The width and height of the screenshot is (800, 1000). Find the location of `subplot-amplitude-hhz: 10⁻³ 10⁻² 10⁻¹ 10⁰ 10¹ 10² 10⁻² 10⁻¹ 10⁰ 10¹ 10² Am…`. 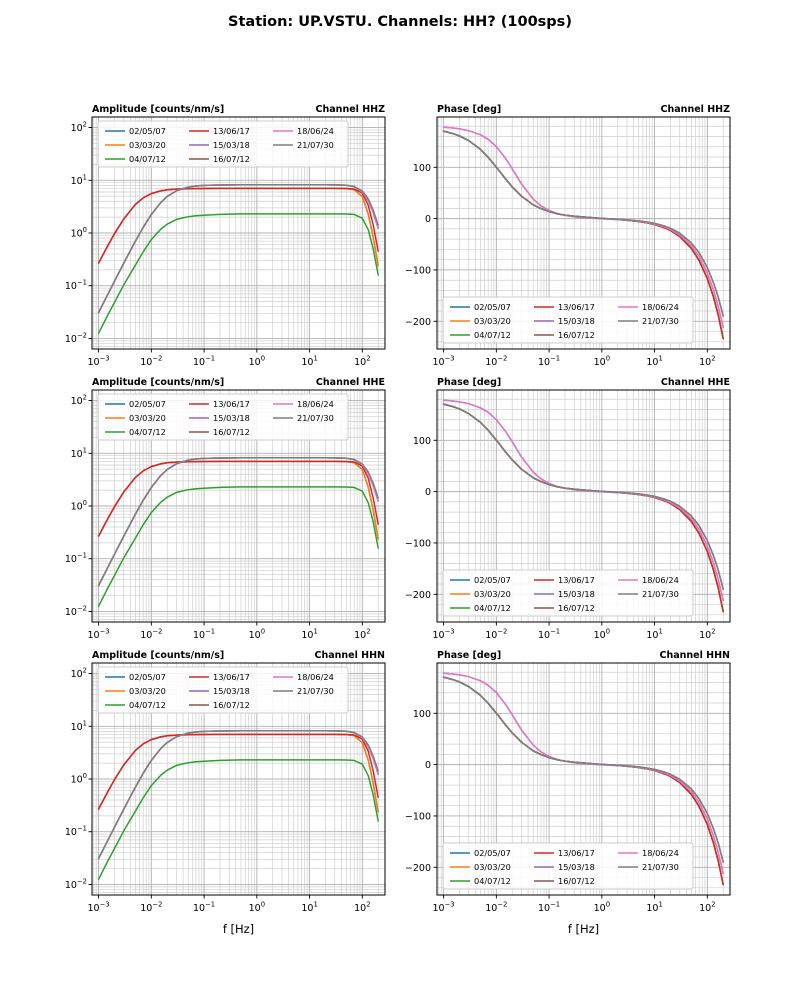

subplot-amplitude-hhz: 10⁻³ 10⁻² 10⁻¹ 10⁰ 10¹ 10² 10⁻² 10⁻¹ 10⁰ 10¹ 10² Am… is located at coordinates (214, 250).